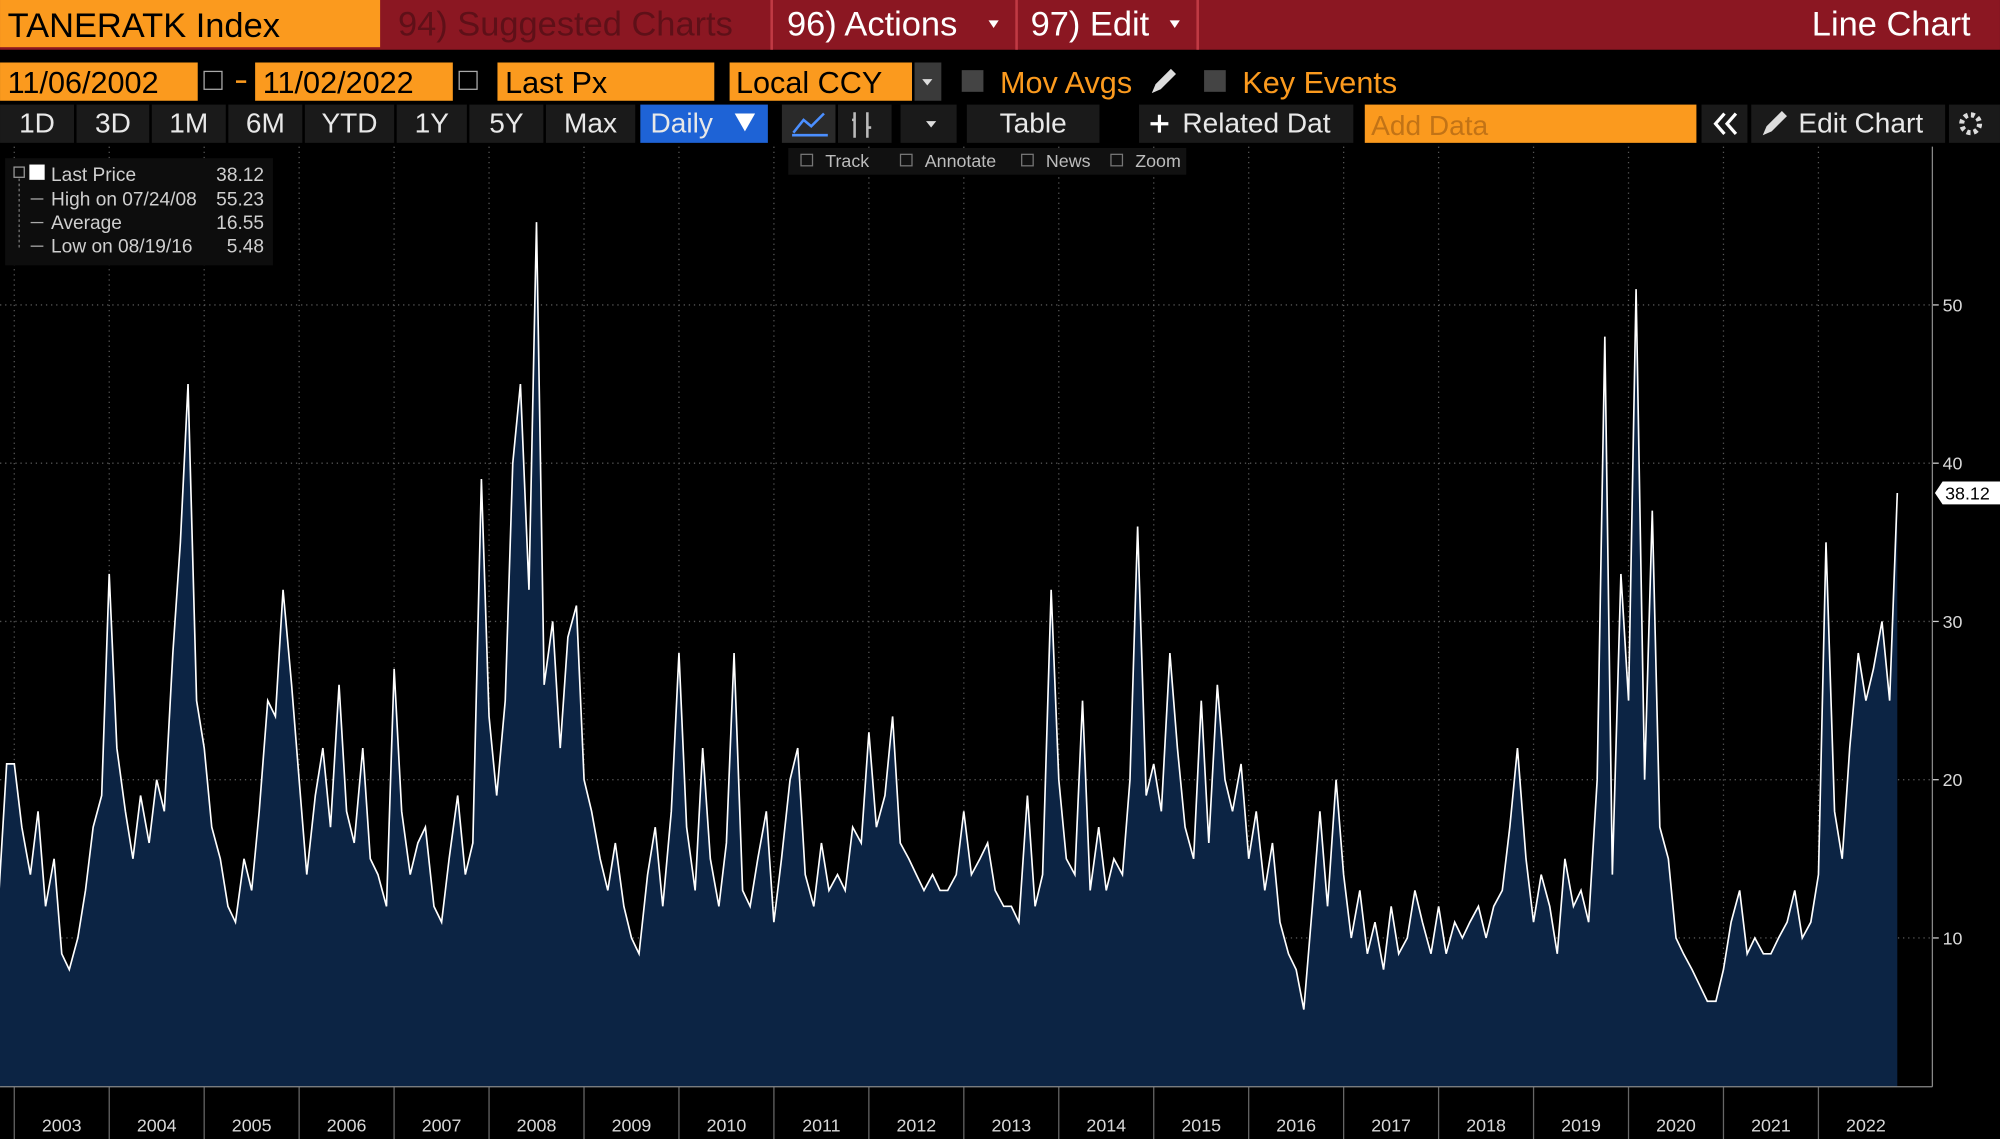 Image resolution: width=2000 pixels, height=1139 pixels. I want to click on collapse-button, so click(1724, 123).